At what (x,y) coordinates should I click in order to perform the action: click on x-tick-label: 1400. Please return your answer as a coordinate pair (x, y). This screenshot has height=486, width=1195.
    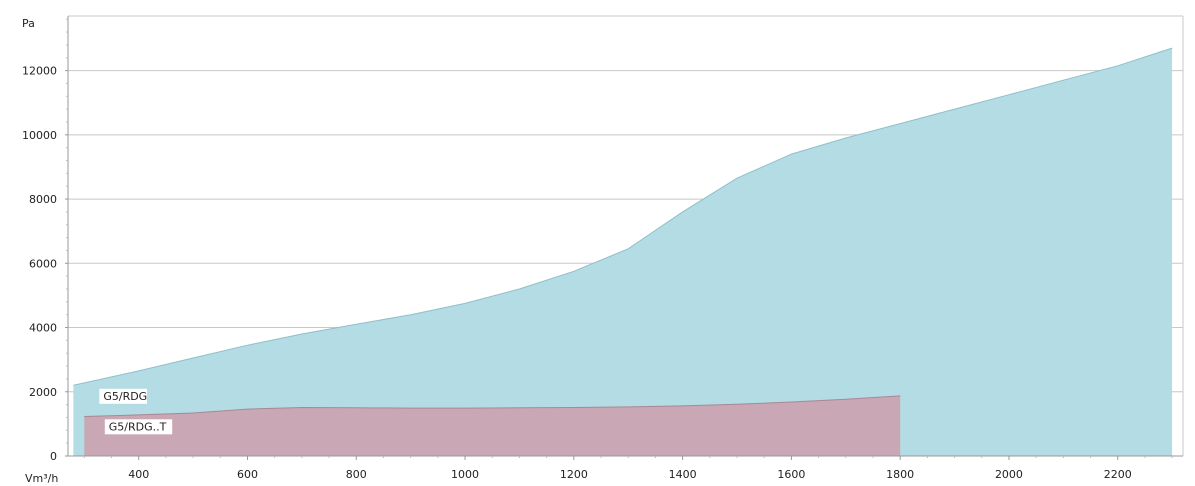
    Looking at the image, I should click on (683, 474).